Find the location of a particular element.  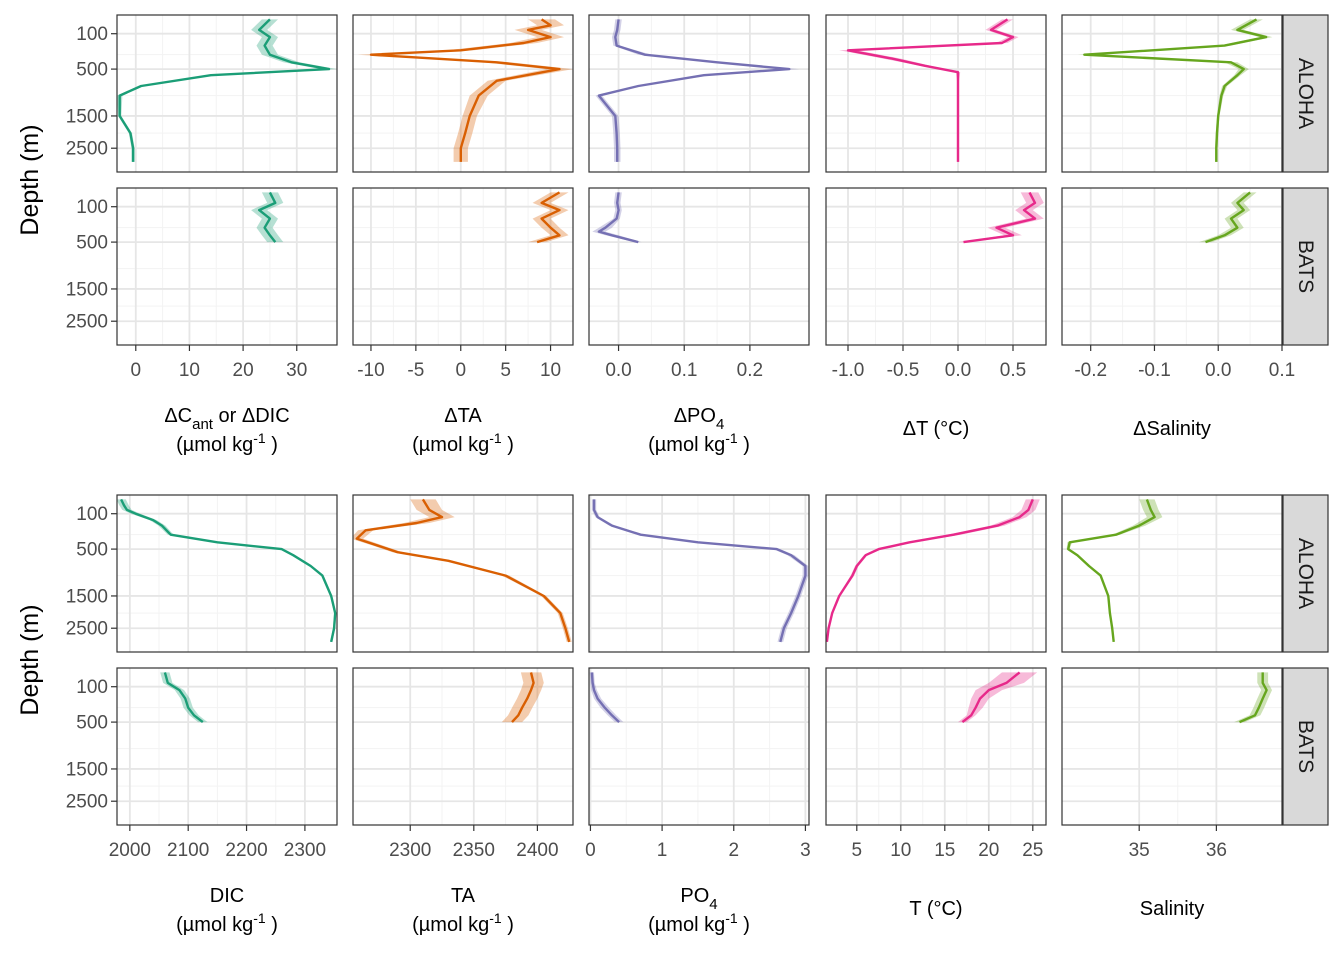

x-axis-title-TA: (µmol kg-1 ) is located at coordinates (463, 923).